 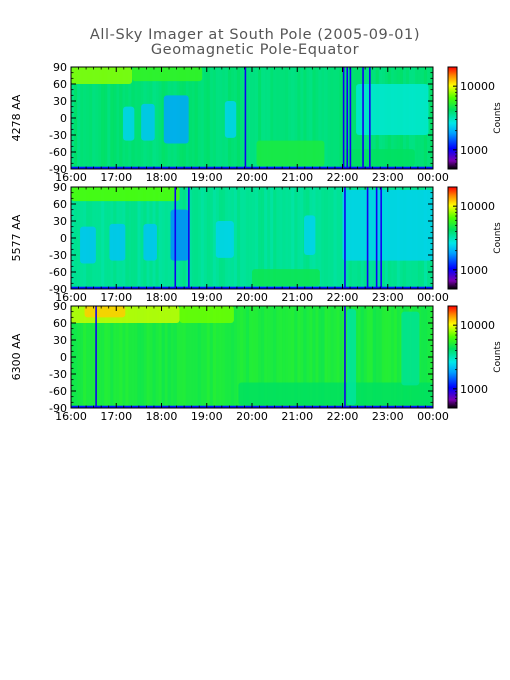 What do you see at coordinates (297, 416) in the screenshot?
I see `x-tick-label: 21:00` at bounding box center [297, 416].